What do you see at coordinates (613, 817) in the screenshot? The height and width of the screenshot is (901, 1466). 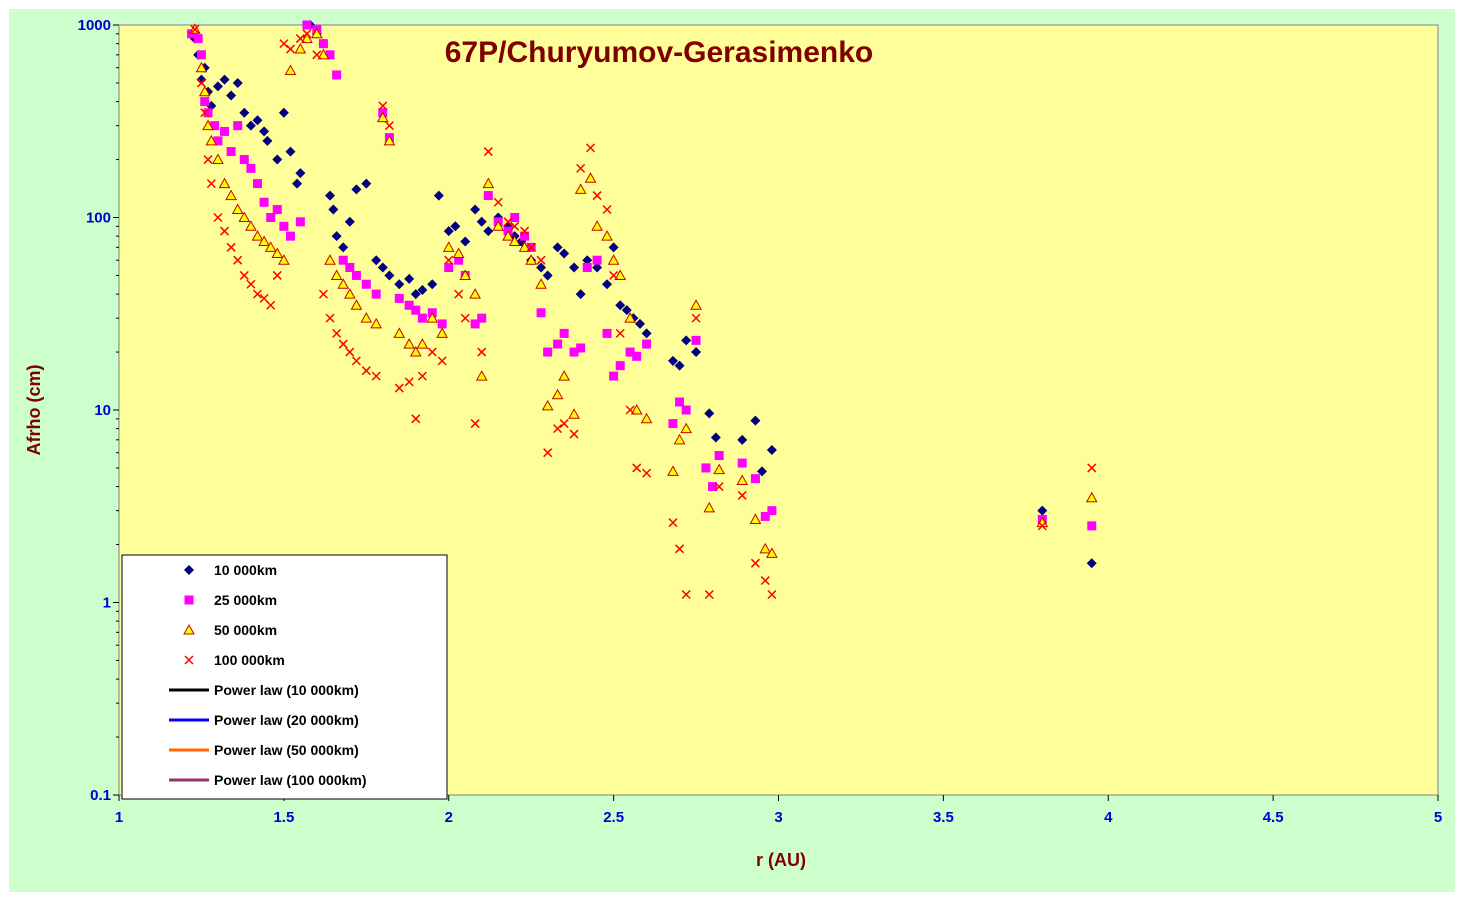 I see `x-tick-label: 2.5` at bounding box center [613, 817].